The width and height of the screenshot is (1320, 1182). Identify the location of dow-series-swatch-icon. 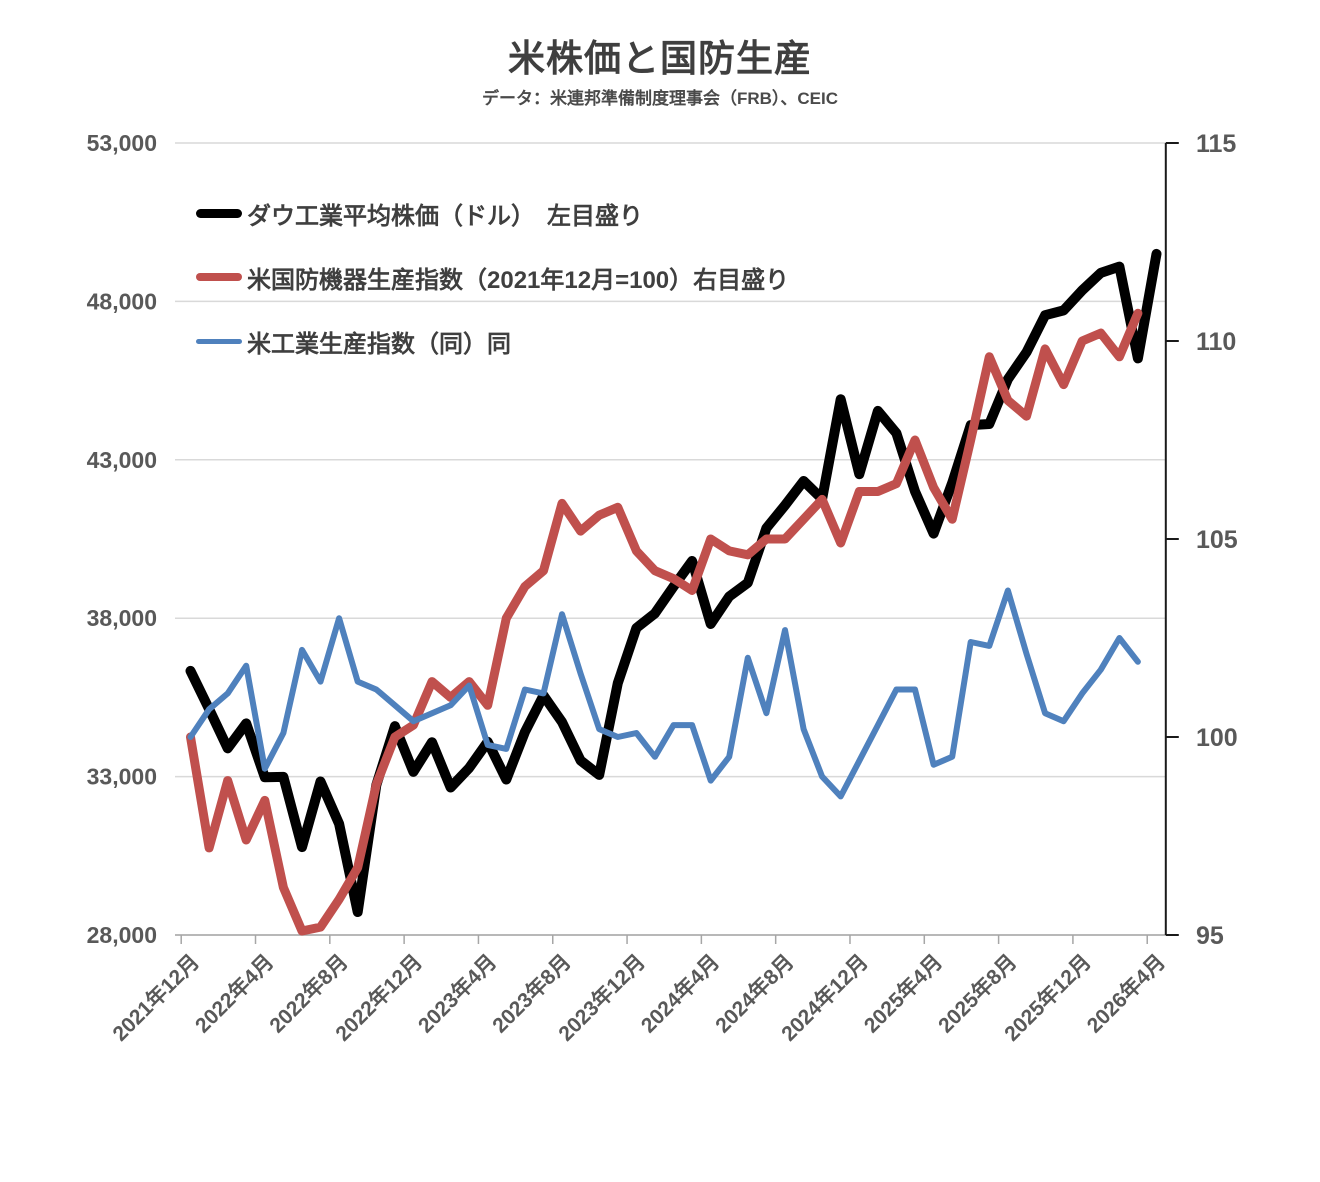
(219, 213).